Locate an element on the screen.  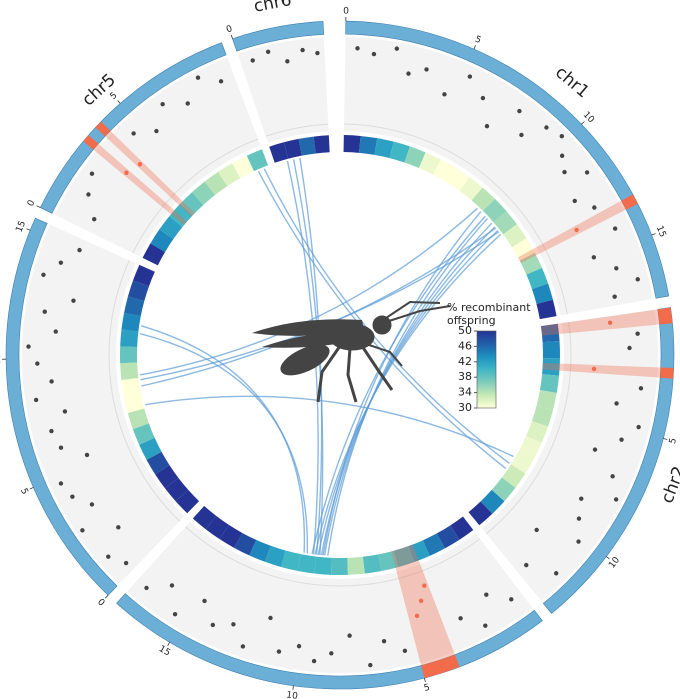
chromosome-label: chr1 is located at coordinates (572, 83).